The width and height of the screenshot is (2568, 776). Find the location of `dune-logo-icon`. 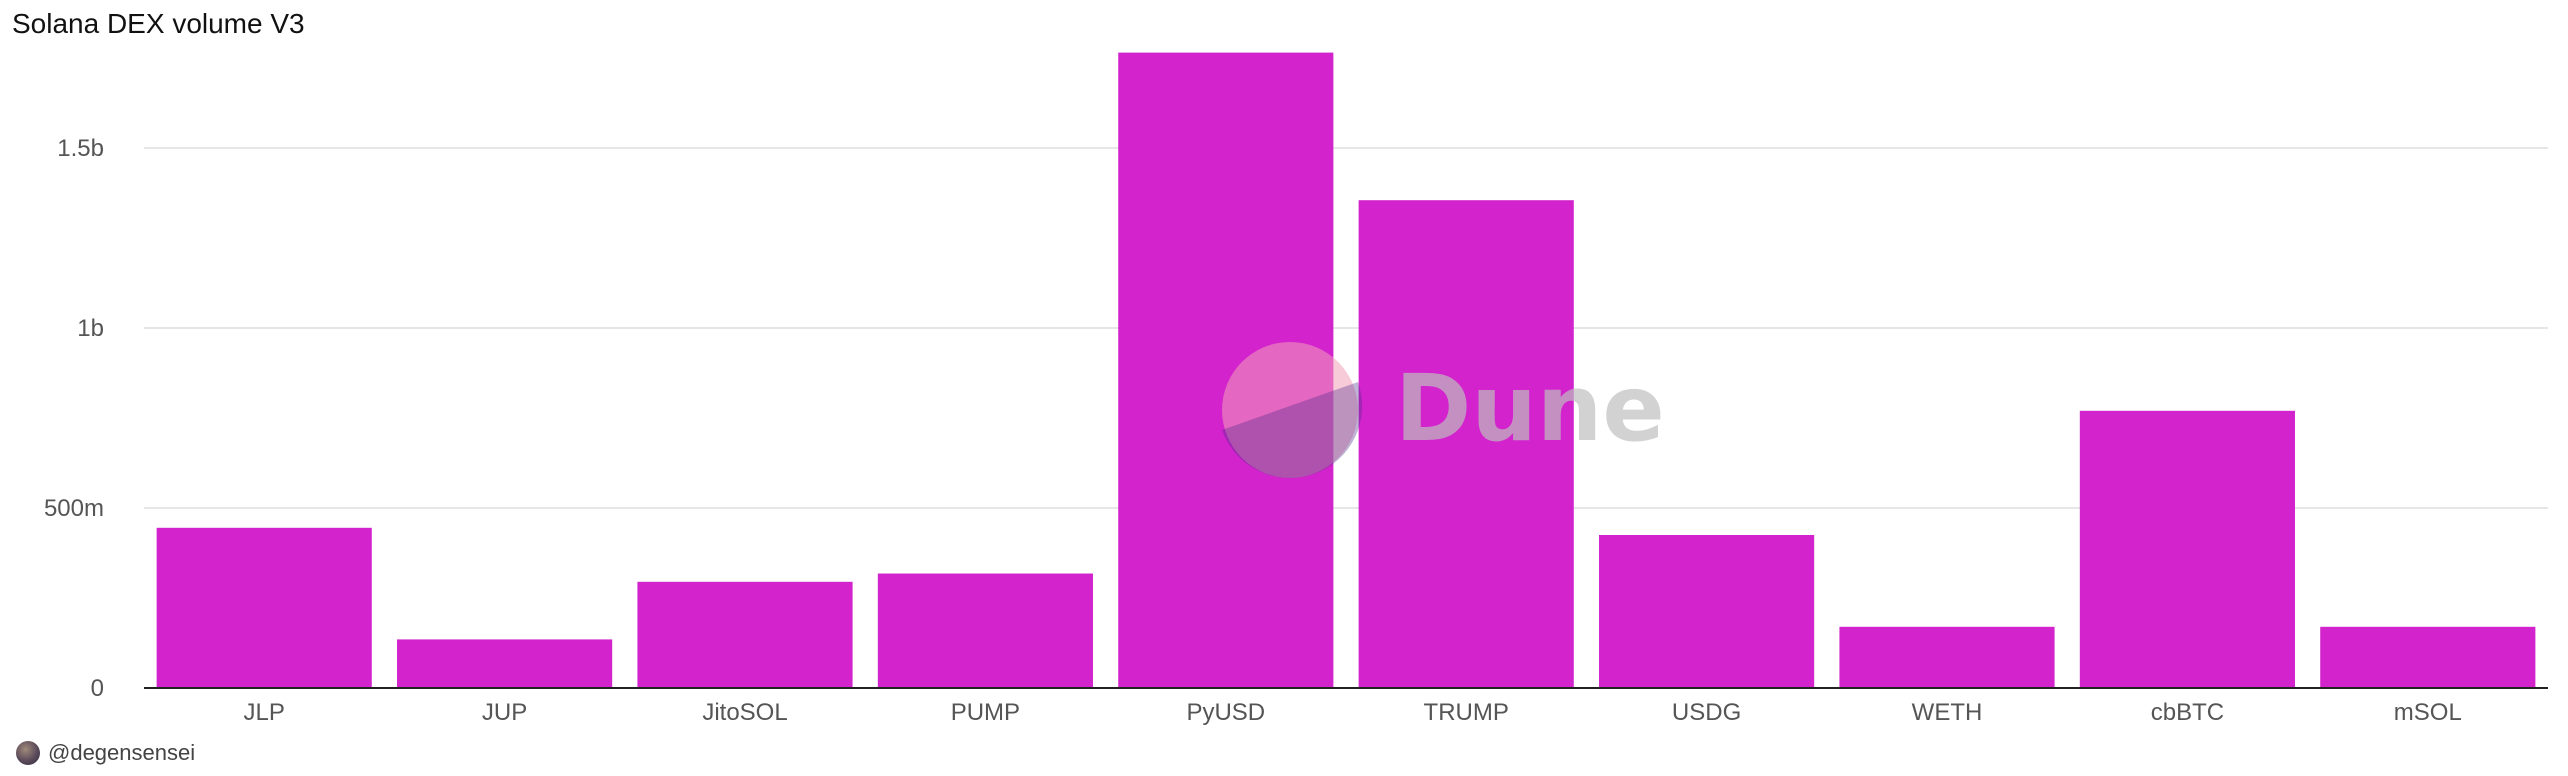

dune-logo-icon is located at coordinates (1290, 410).